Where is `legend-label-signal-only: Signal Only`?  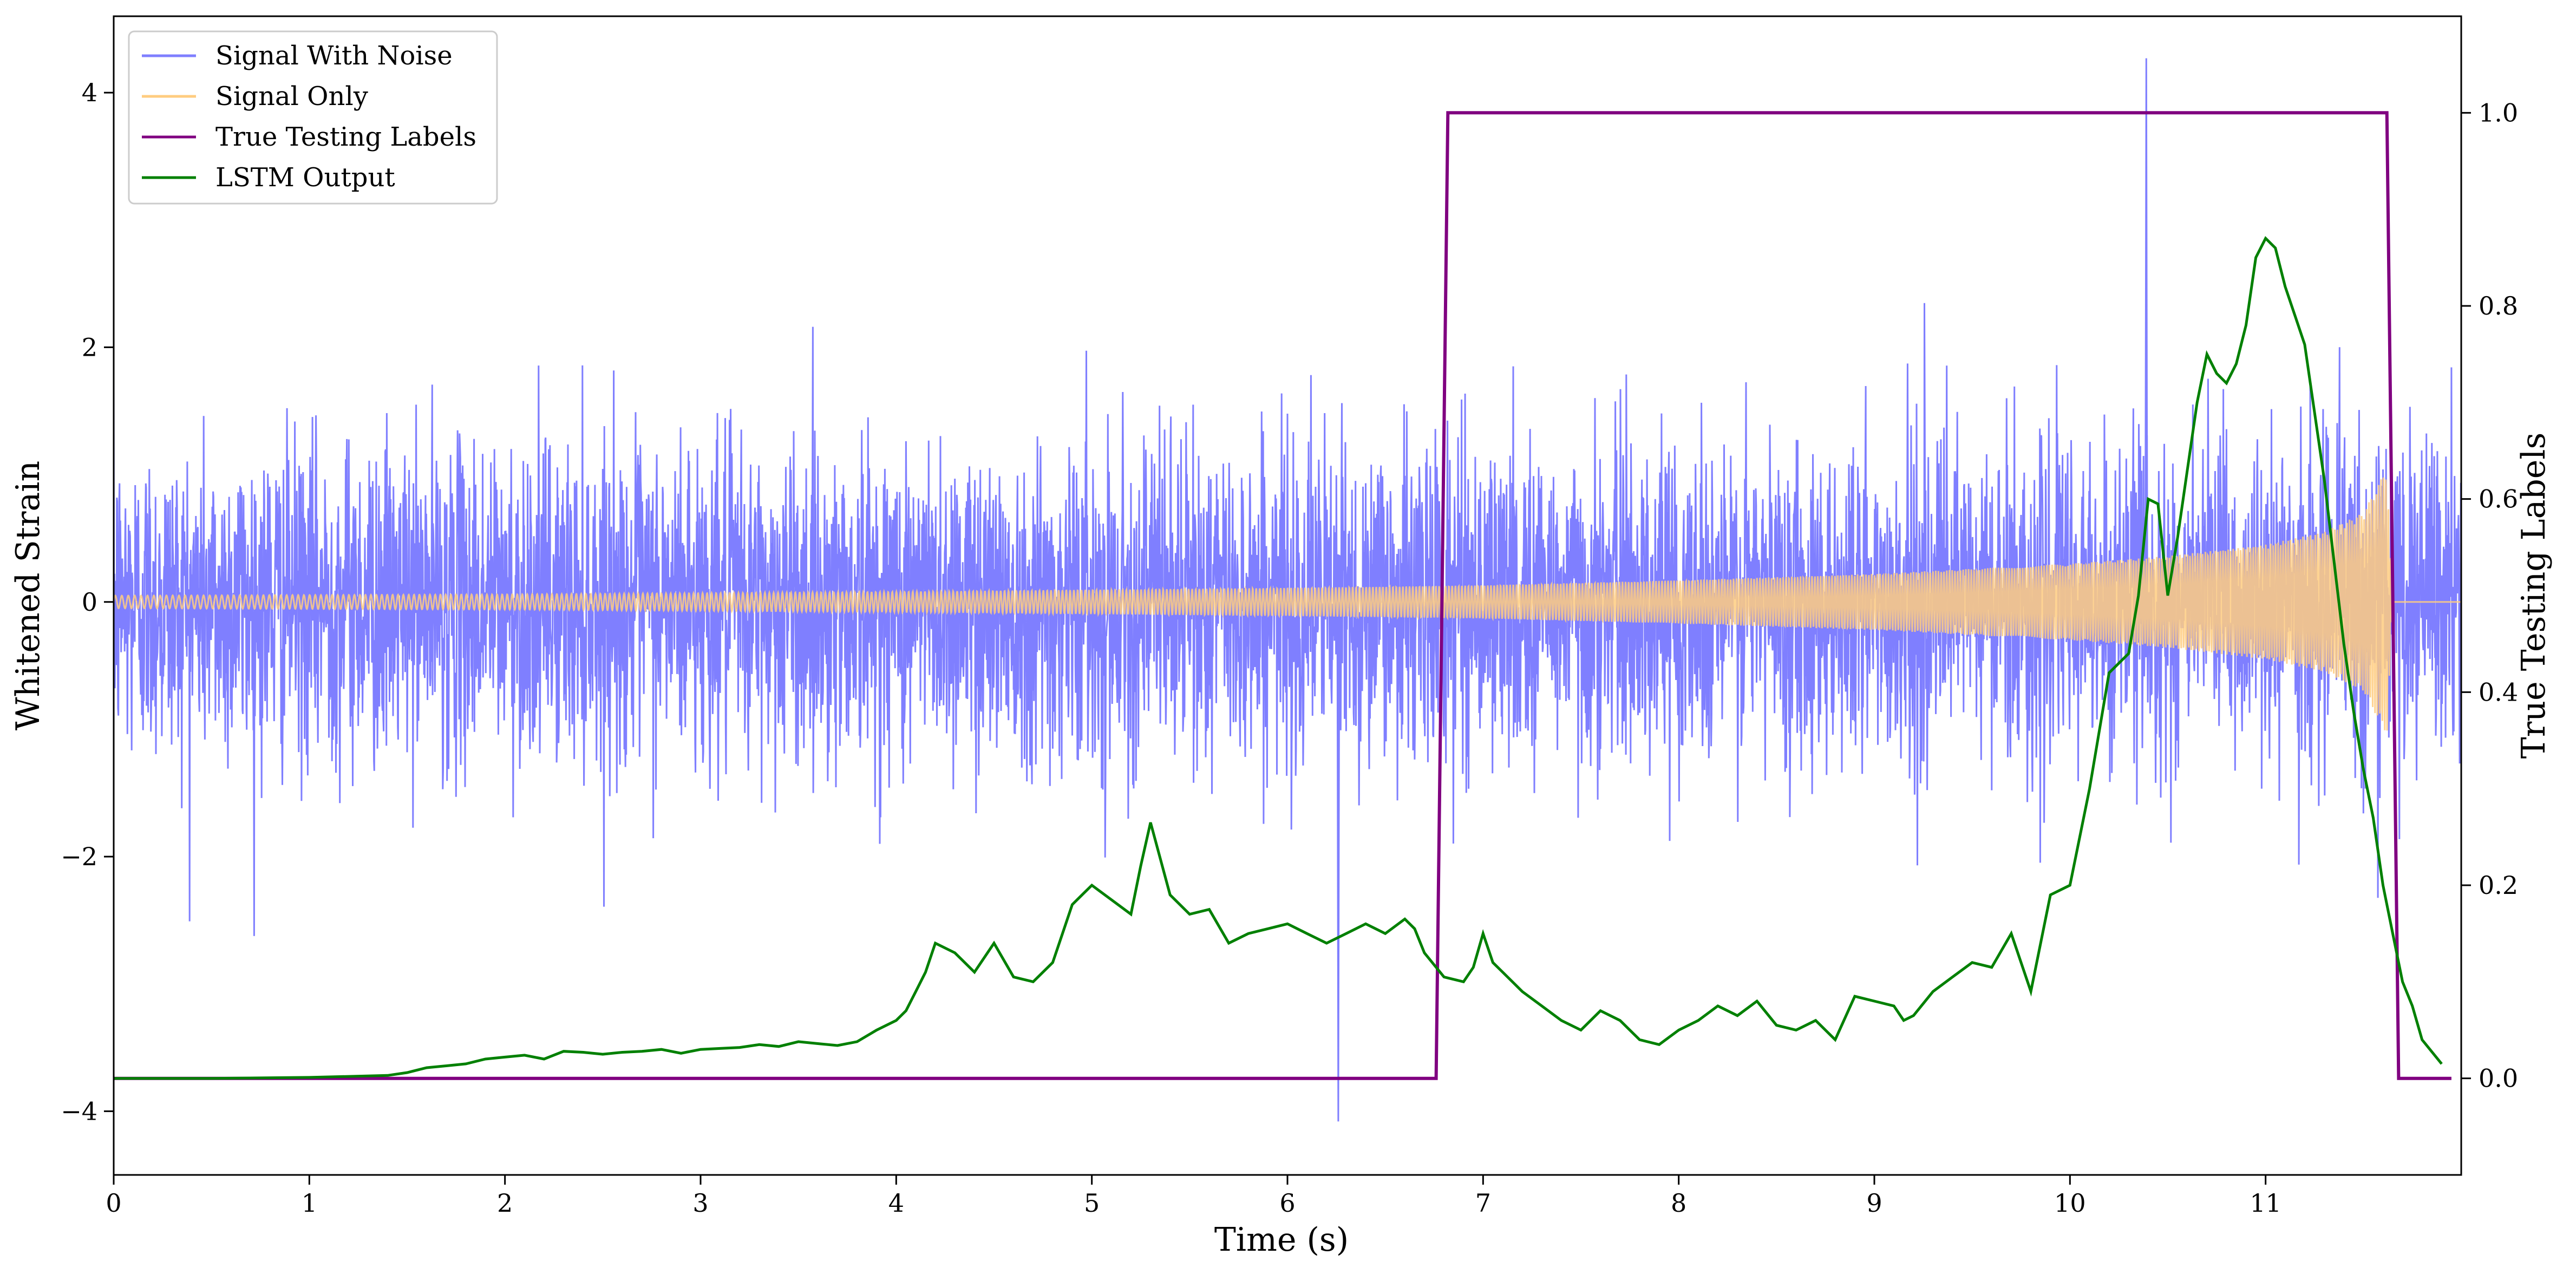
legend-label-signal-only: Signal Only is located at coordinates (291, 96).